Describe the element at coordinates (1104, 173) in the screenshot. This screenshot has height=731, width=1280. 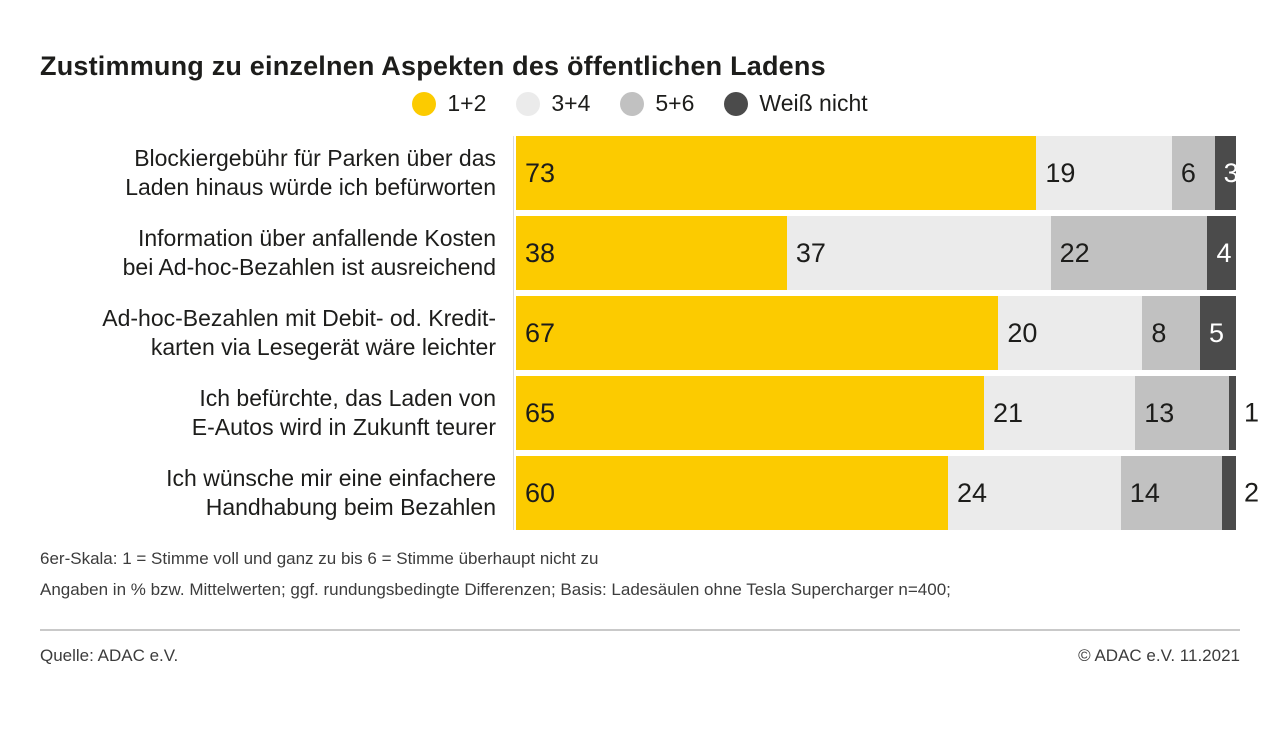
I see `bar-segment: 19` at that location.